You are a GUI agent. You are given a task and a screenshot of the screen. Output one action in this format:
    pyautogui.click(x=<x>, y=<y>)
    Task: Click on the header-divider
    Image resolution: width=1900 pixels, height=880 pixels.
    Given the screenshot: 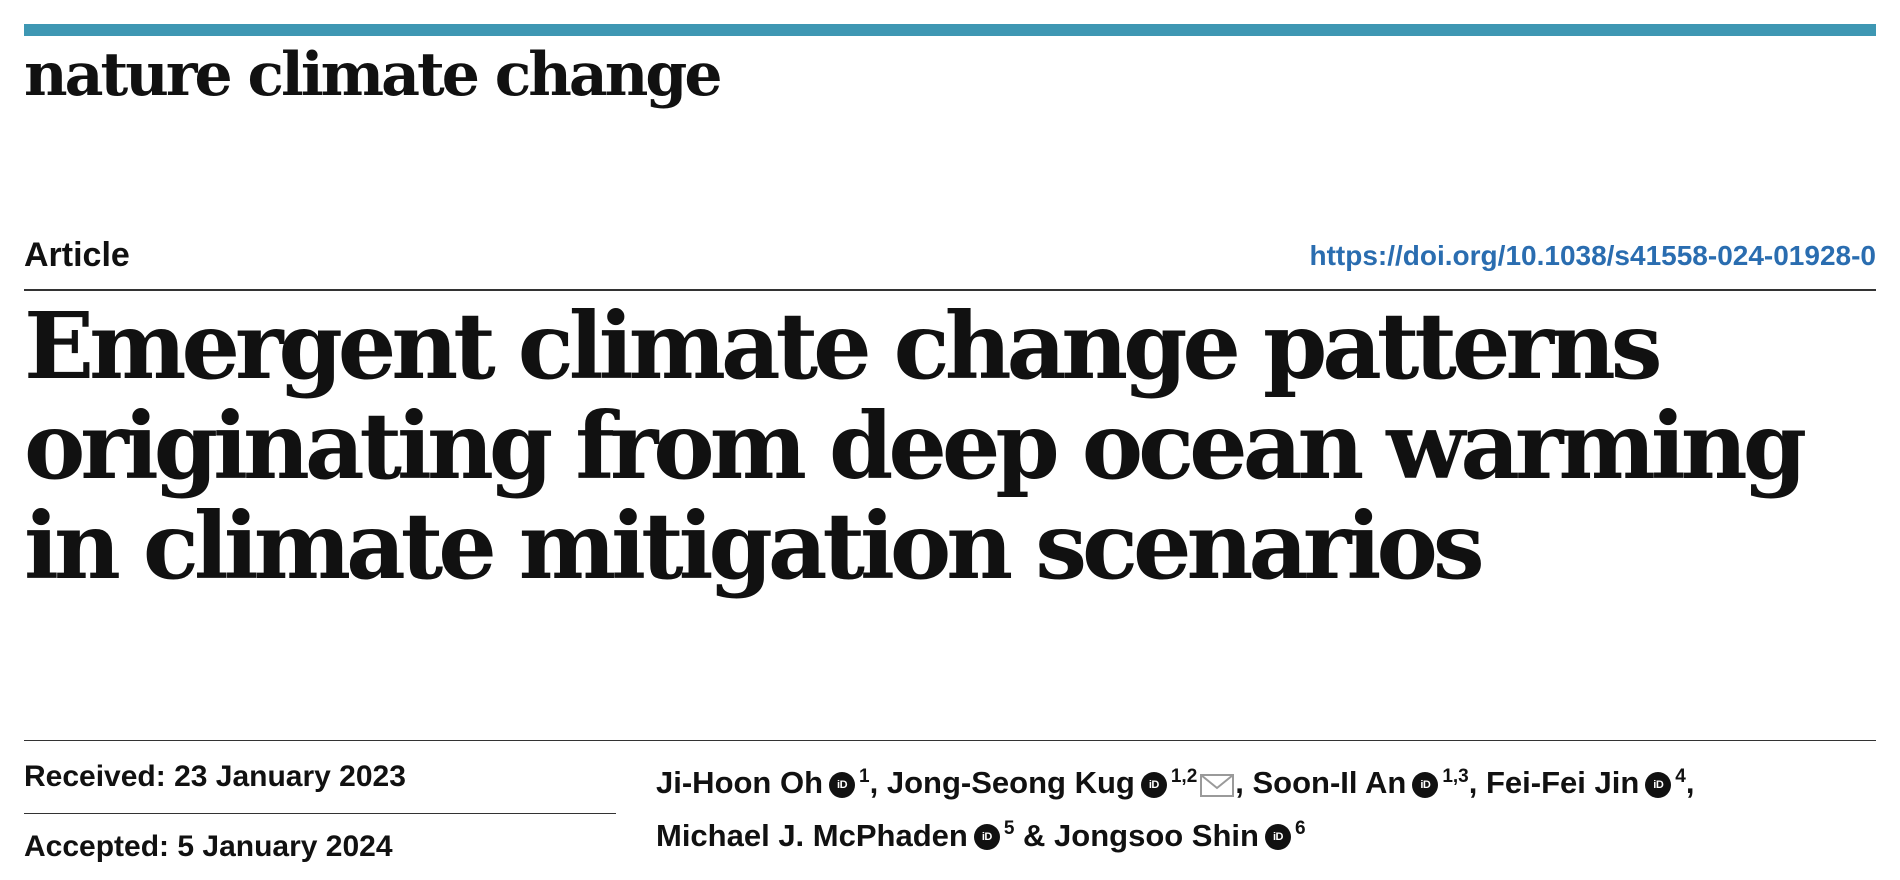 What is the action you would take?
    pyautogui.click(x=950, y=290)
    